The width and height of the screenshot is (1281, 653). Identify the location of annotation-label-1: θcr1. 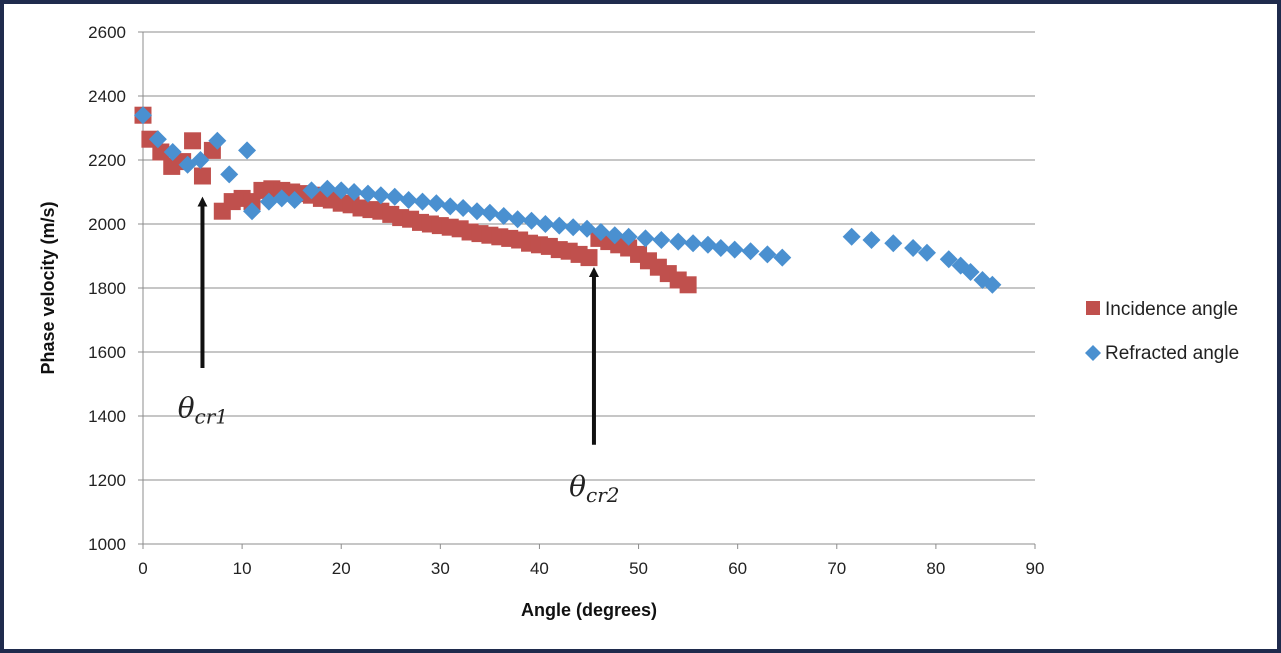
(203, 410).